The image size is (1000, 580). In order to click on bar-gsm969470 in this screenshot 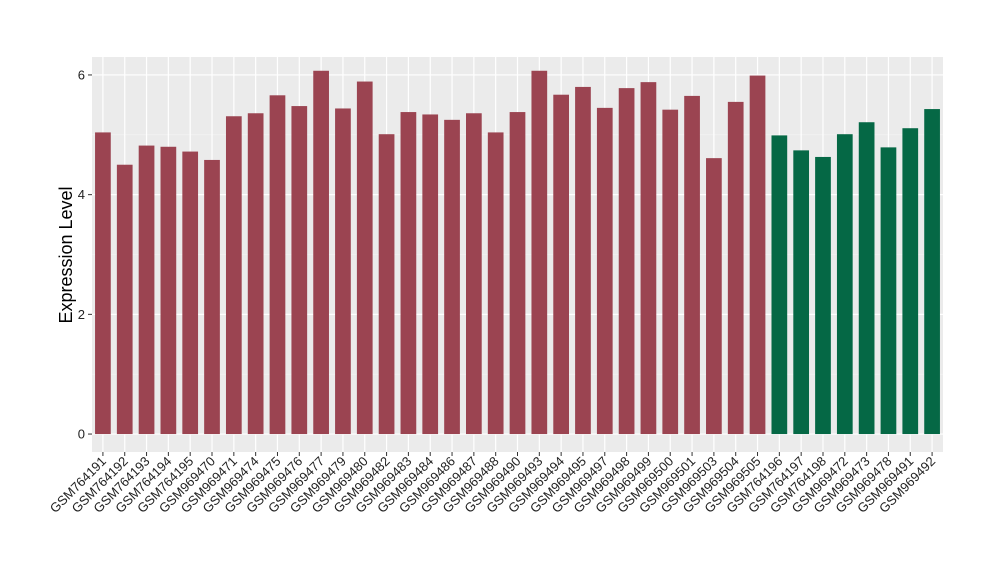, I will do `click(212, 297)`.